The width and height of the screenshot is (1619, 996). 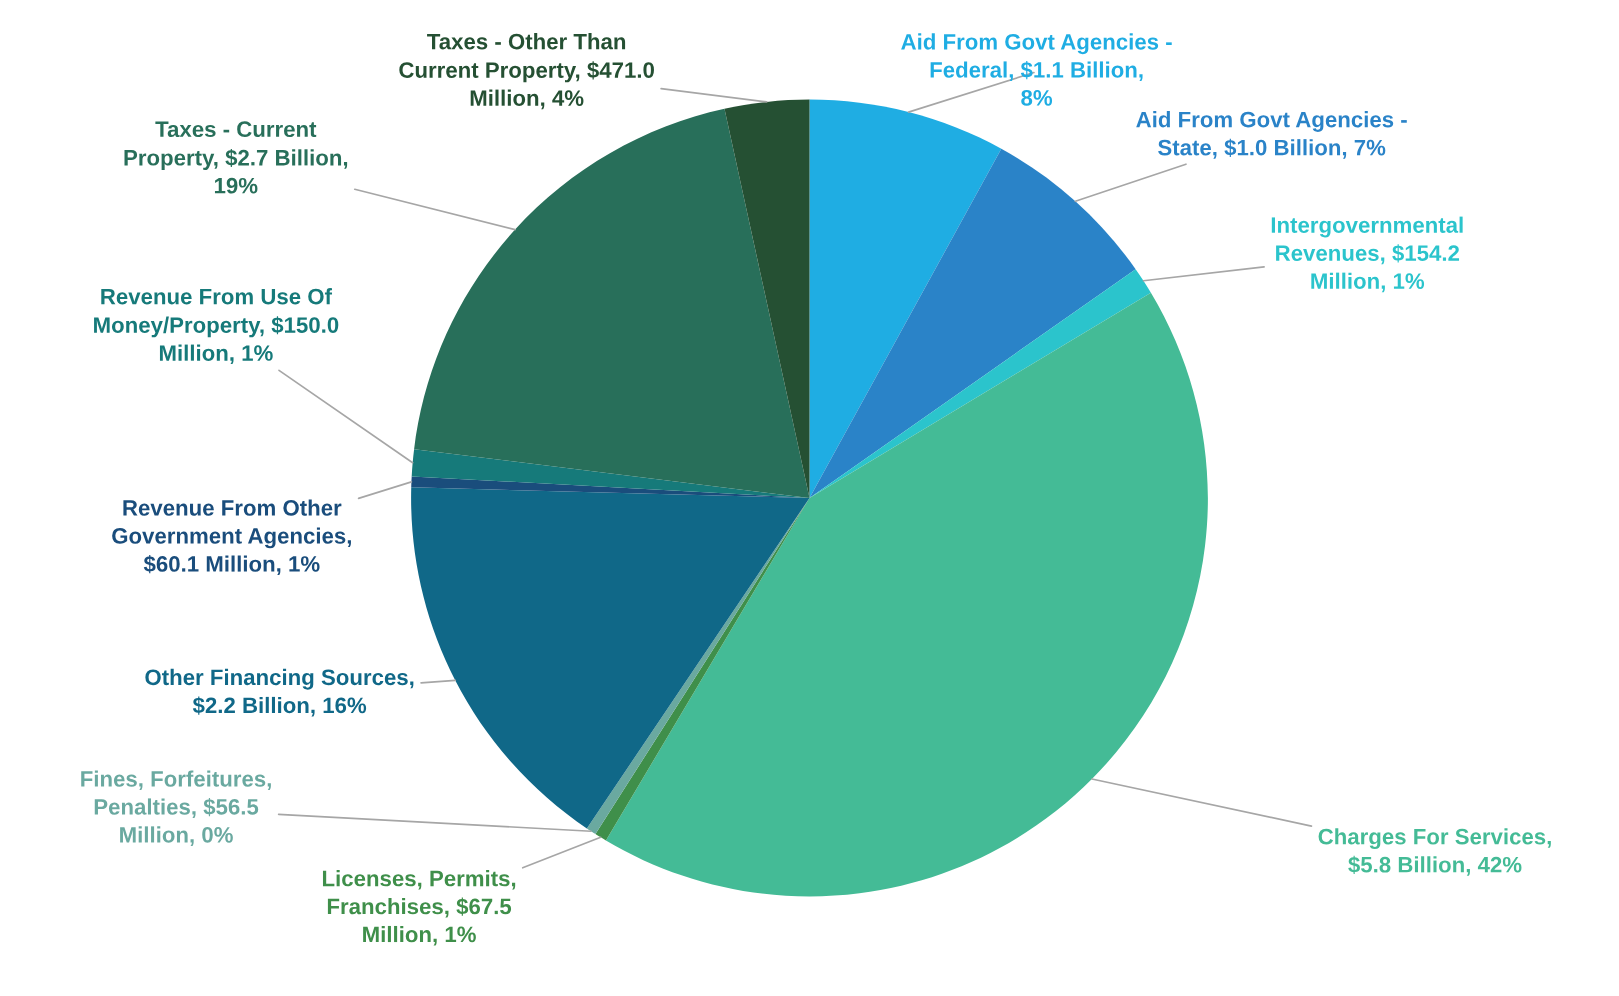 What do you see at coordinates (279, 692) in the screenshot?
I see `slice-label: Other Financing Sources, $2.2 Billion, 16%` at bounding box center [279, 692].